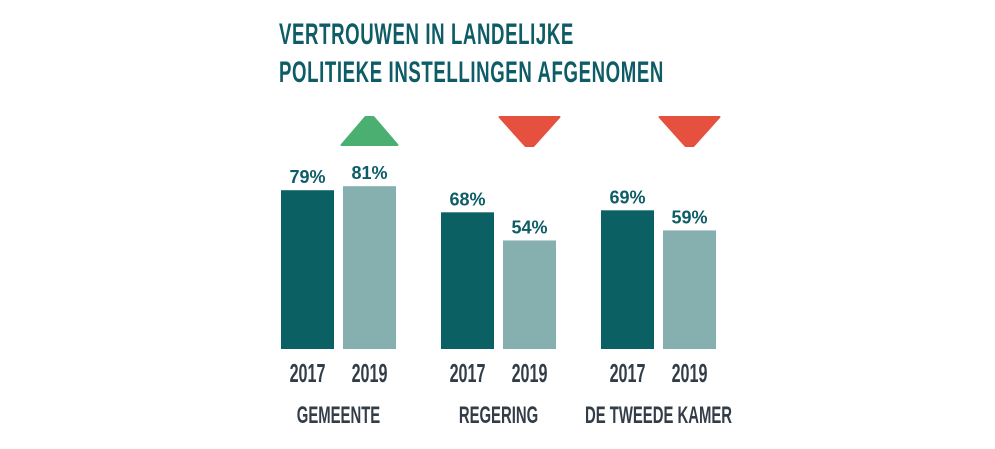 Image resolution: width=995 pixels, height=449 pixels. What do you see at coordinates (498, 416) in the screenshot?
I see `category-label: REGERING` at bounding box center [498, 416].